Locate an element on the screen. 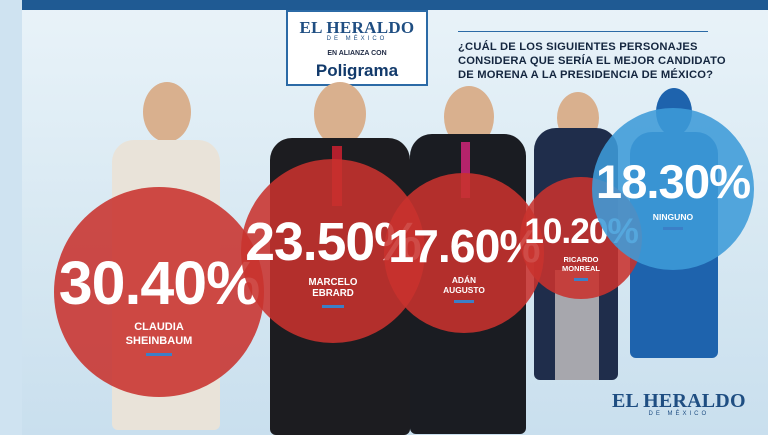 This screenshot has width=768, height=435. candidate-name-2: MARCELO EBRARD is located at coordinates (333, 288).